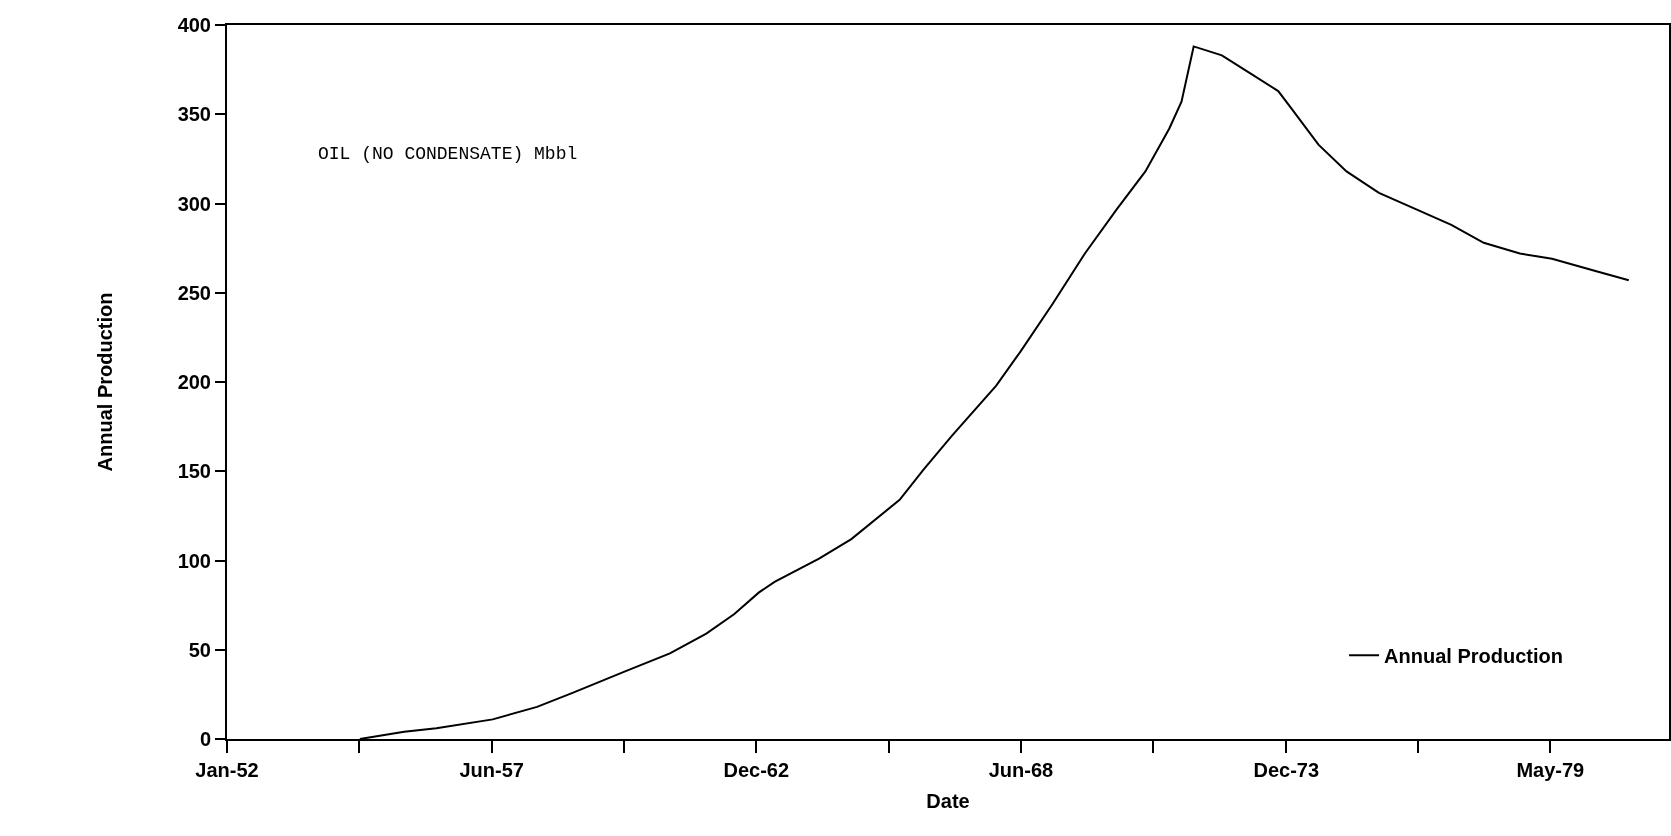 Image resolution: width=1671 pixels, height=836 pixels. What do you see at coordinates (1021, 770) in the screenshot?
I see `x-tick-label: Jun-68` at bounding box center [1021, 770].